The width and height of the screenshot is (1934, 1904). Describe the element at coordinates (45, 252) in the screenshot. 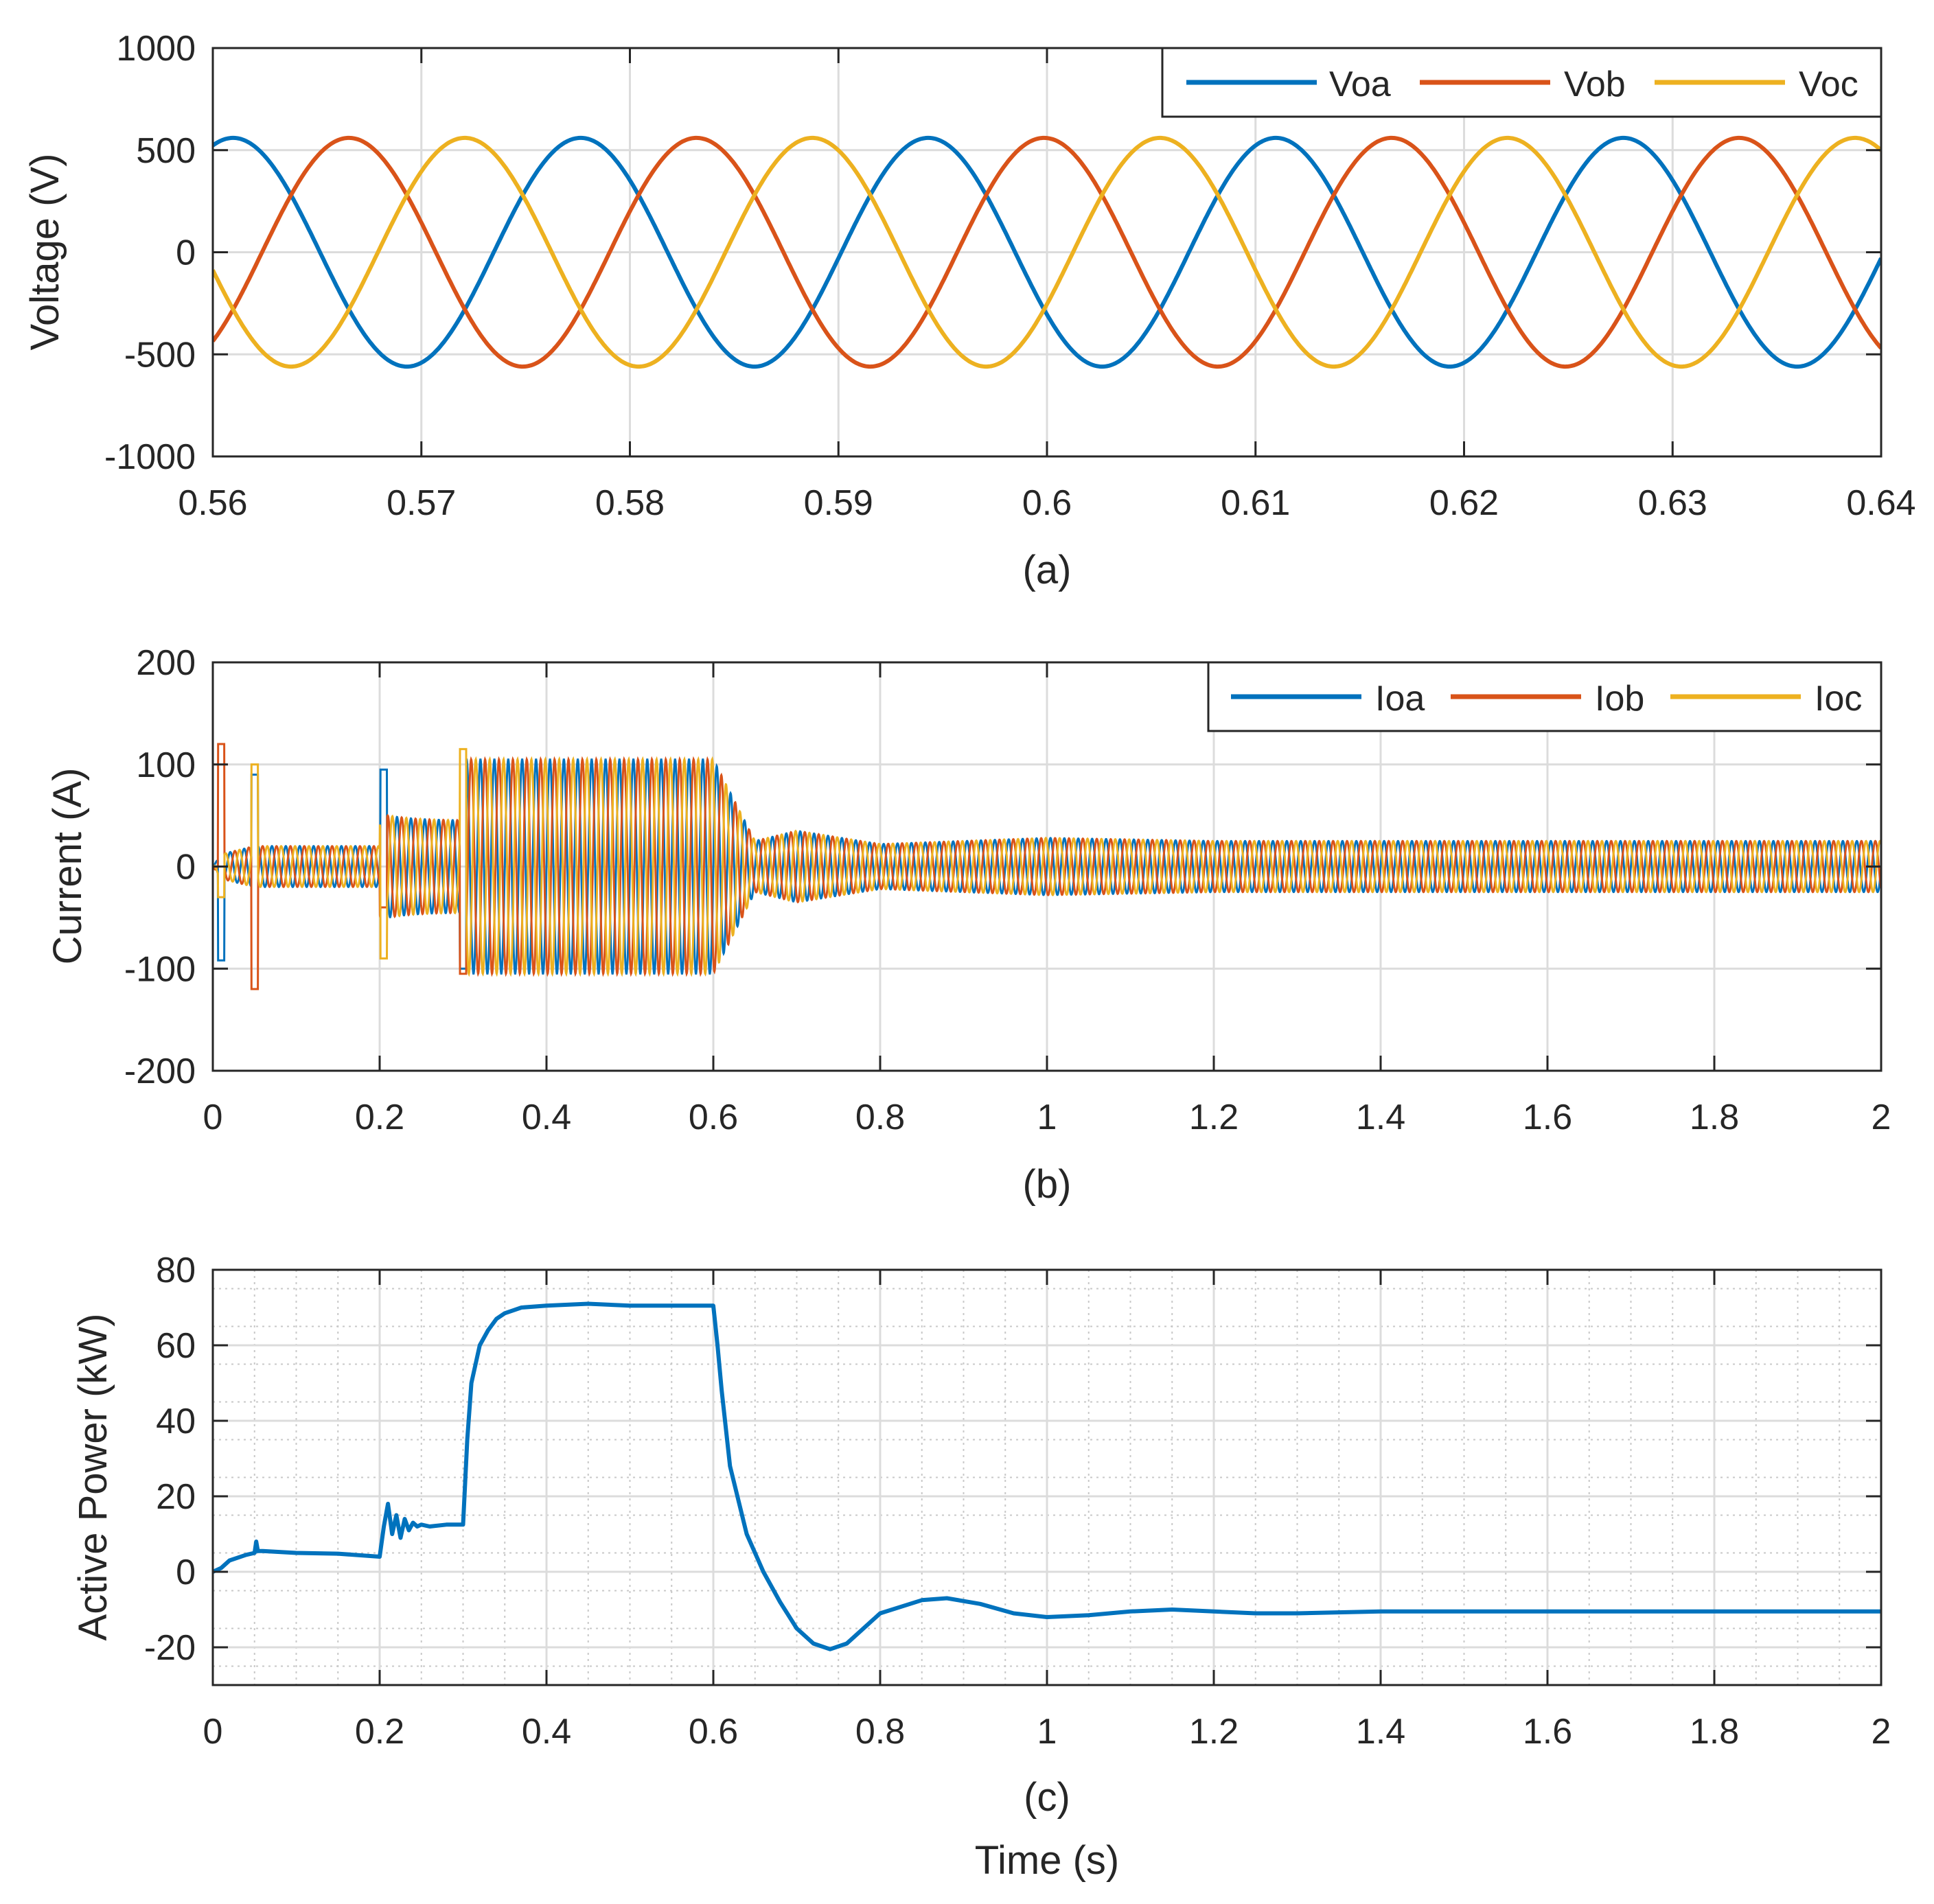

I see `y-axis-label-a: Voltage (V)` at that location.